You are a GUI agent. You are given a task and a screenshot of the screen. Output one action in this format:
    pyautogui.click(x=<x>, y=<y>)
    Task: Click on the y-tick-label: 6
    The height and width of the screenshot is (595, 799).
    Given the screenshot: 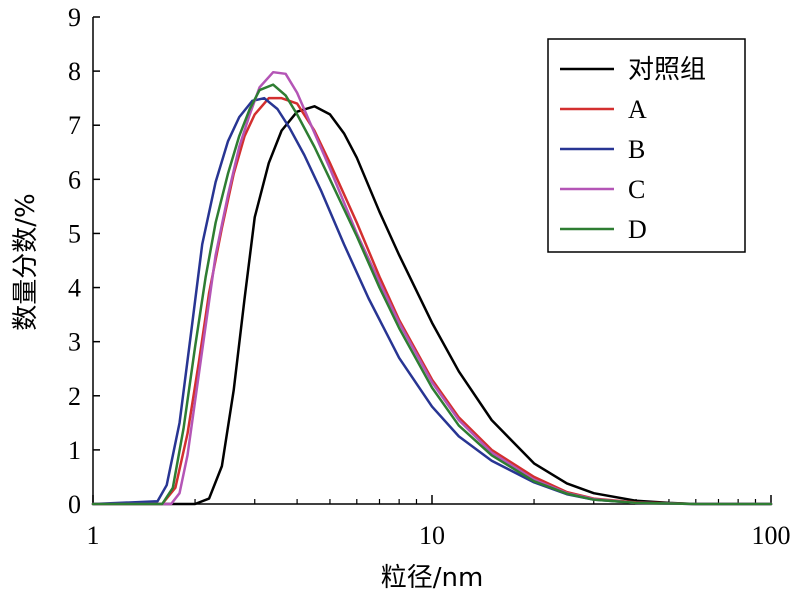 What is the action you would take?
    pyautogui.click(x=74, y=179)
    